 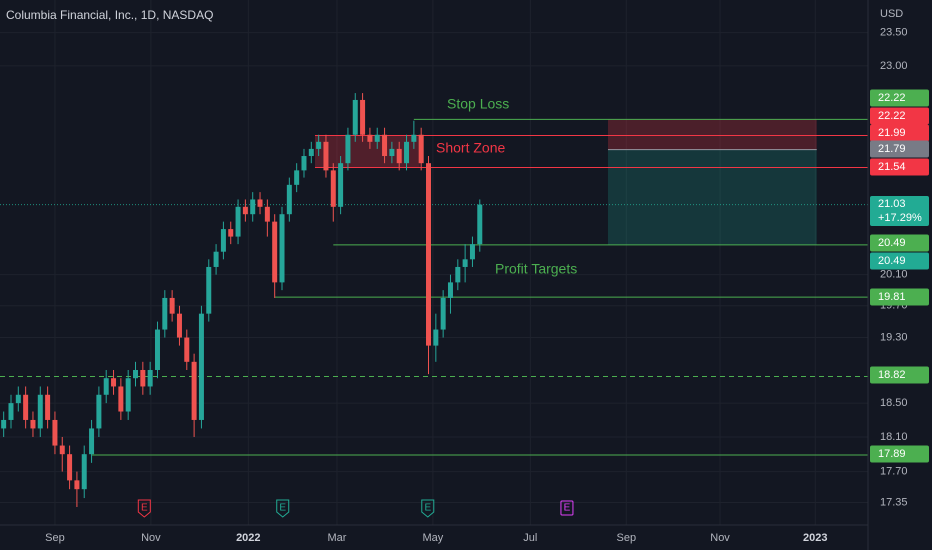 I want to click on x-tick-label: Nov, so click(x=720, y=538).